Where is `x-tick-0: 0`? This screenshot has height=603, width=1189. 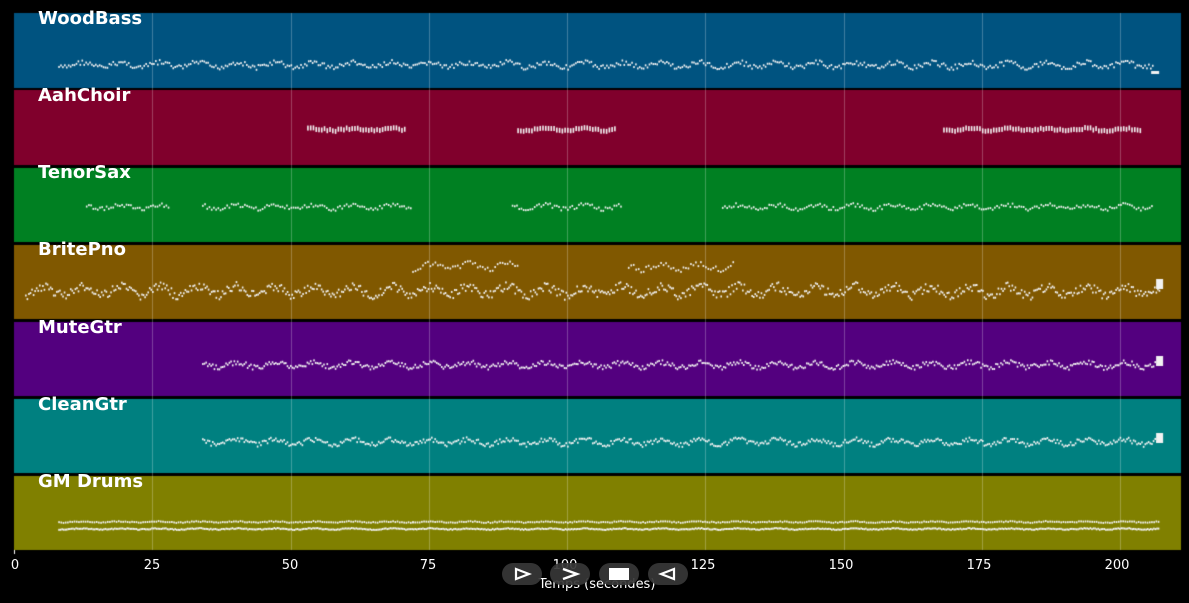 x-tick-0: 0 is located at coordinates (15, 565).